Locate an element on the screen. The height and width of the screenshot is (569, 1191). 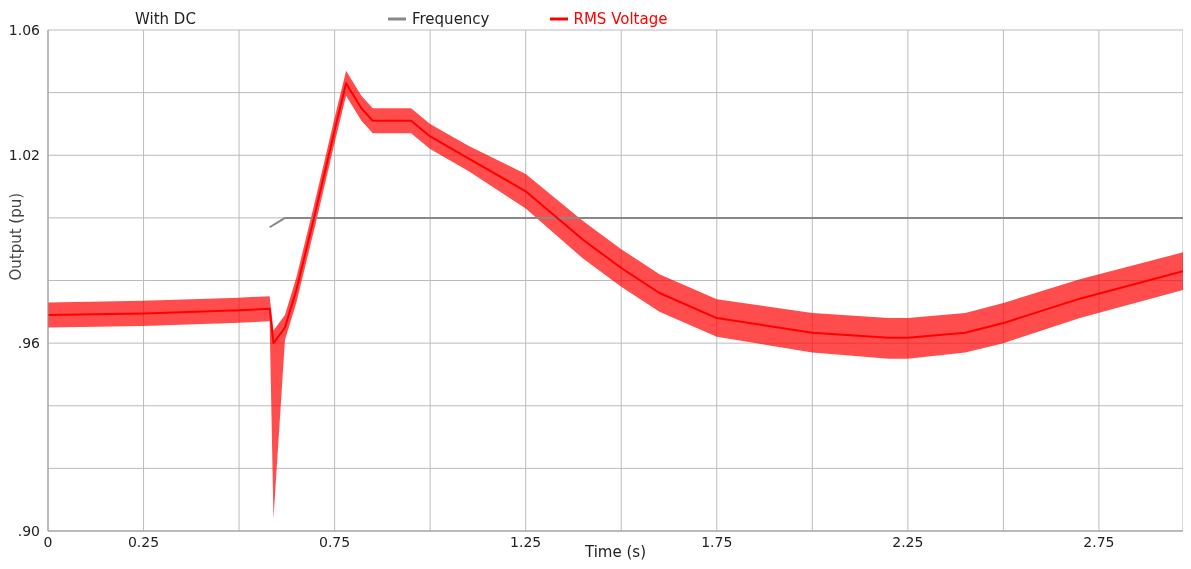
x-tick-label: 0 is located at coordinates (48, 542).